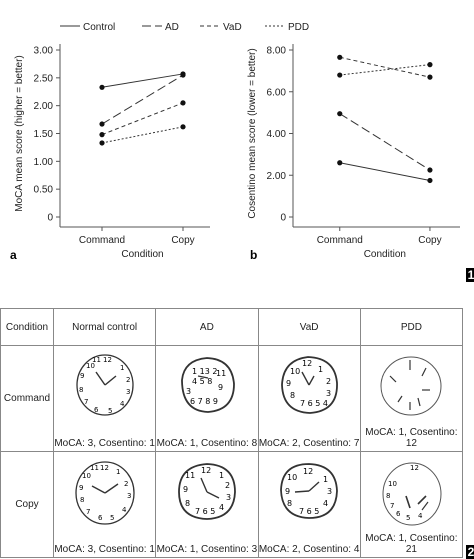 This screenshot has height=559, width=474. What do you see at coordinates (309, 327) in the screenshot?
I see `header-vad: VaD` at bounding box center [309, 327].